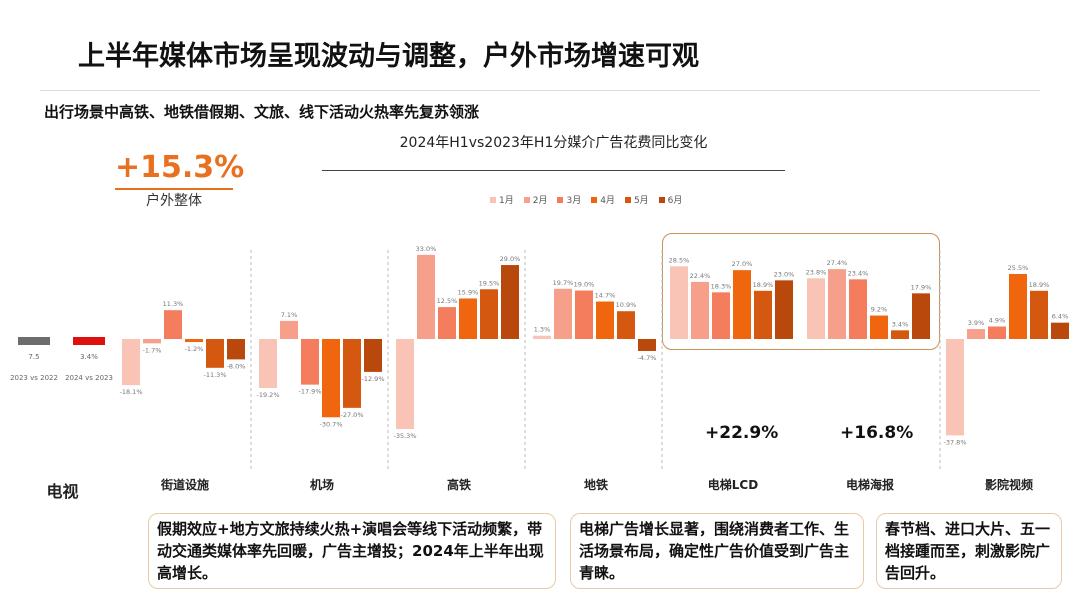 The height and width of the screenshot is (608, 1080). I want to click on legend-label: 2月, so click(540, 201).